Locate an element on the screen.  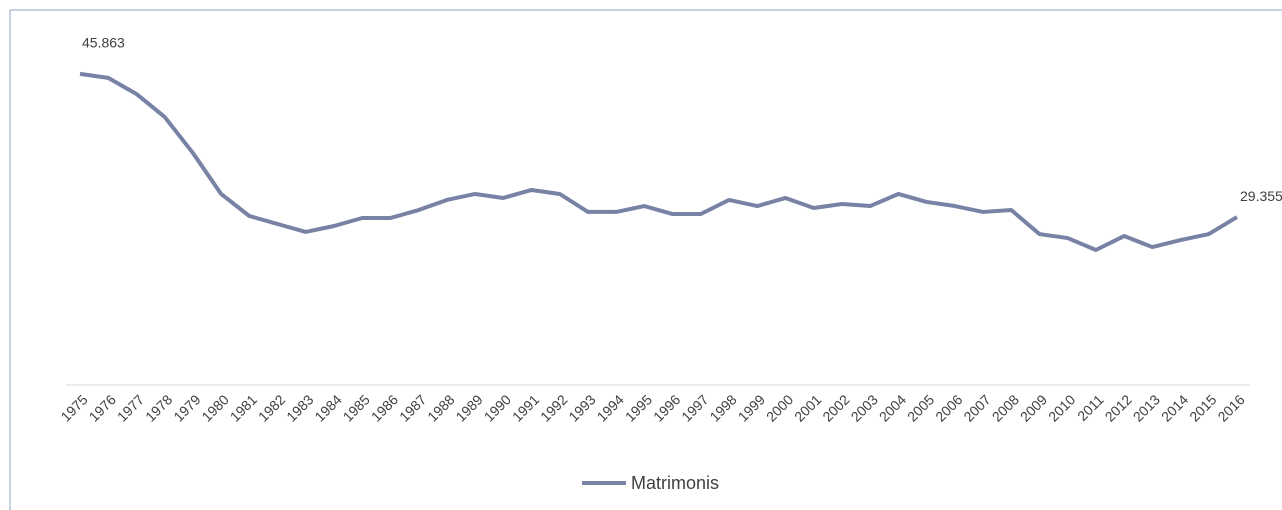
x-tick-label: 2007 is located at coordinates (976, 407).